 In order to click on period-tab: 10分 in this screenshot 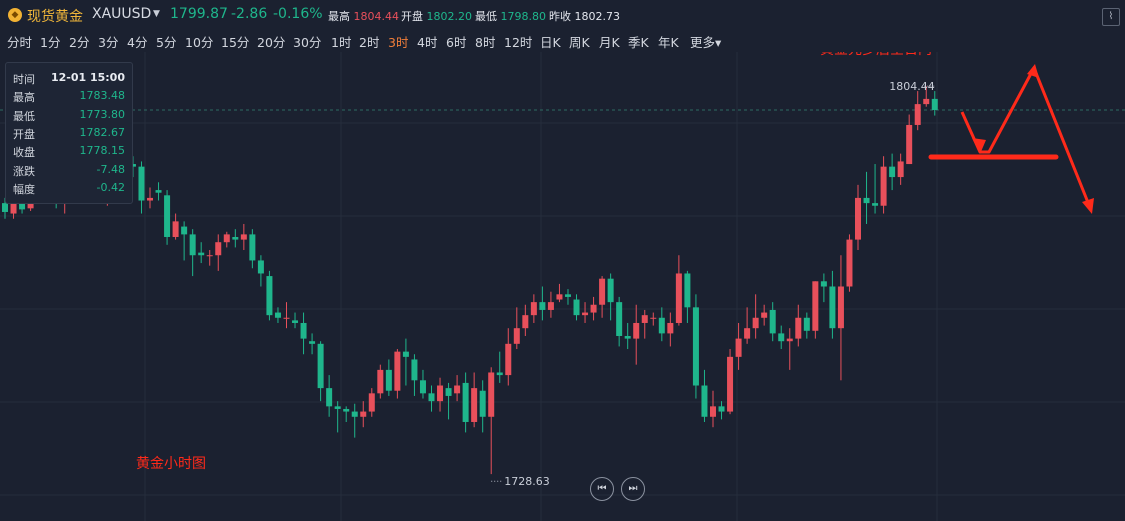, I will do `click(199, 42)`.